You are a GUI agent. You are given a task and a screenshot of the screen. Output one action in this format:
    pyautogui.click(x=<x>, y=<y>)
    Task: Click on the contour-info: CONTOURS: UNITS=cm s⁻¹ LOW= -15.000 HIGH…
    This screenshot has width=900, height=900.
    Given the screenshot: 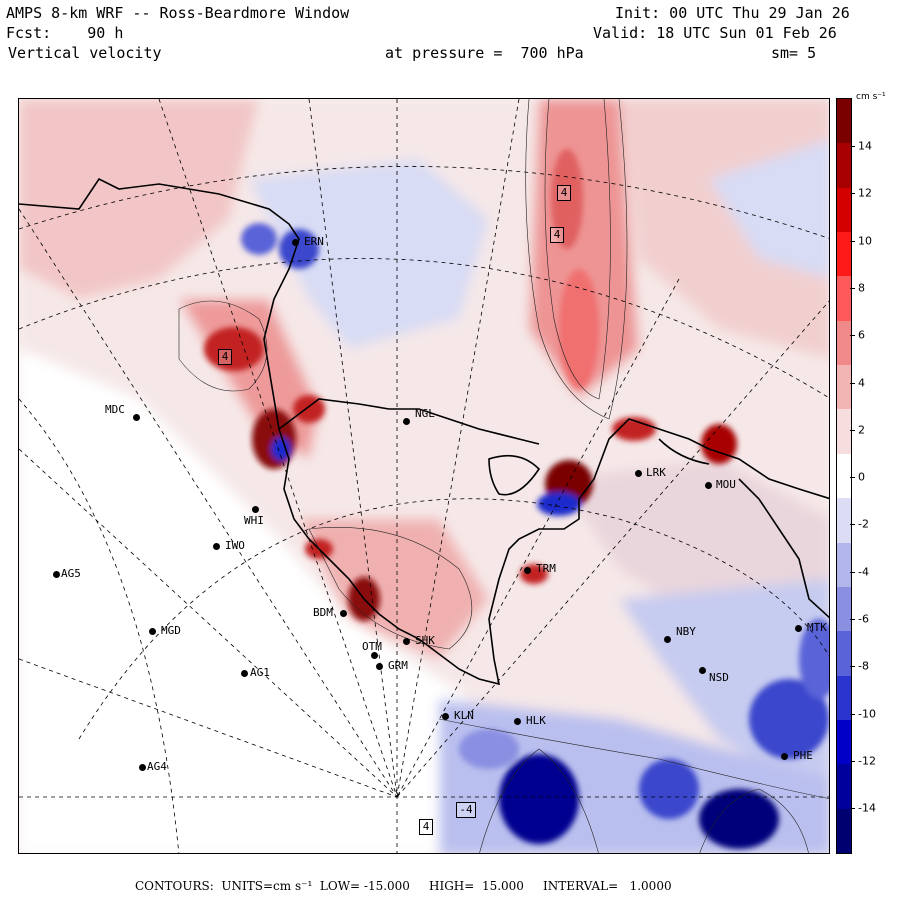 What is the action you would take?
    pyautogui.click(x=403, y=886)
    